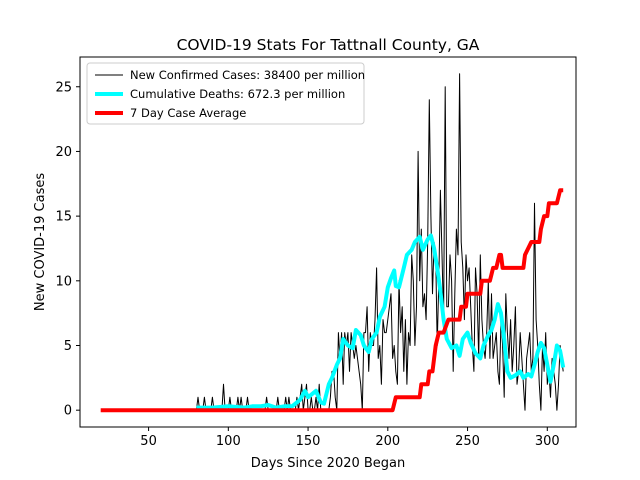  I want to click on legend-label: New Confirmed Cases: 38400 per million, so click(247, 75).